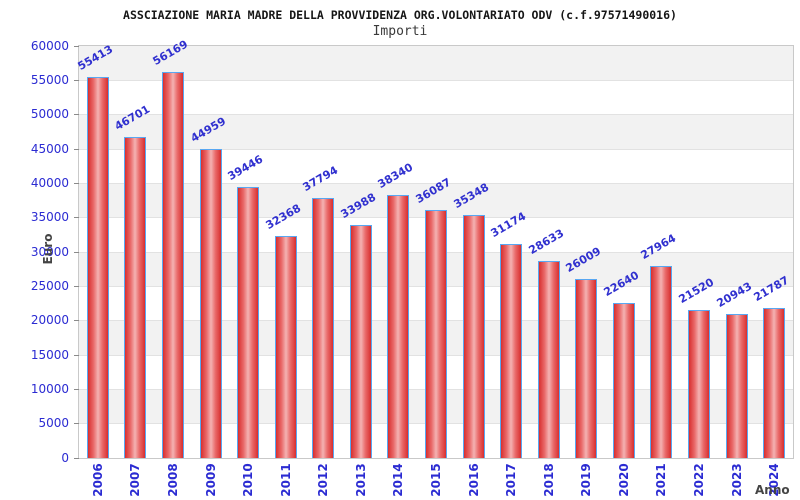 The image size is (800, 500). I want to click on x-tick-label: 2007, so click(135, 480).